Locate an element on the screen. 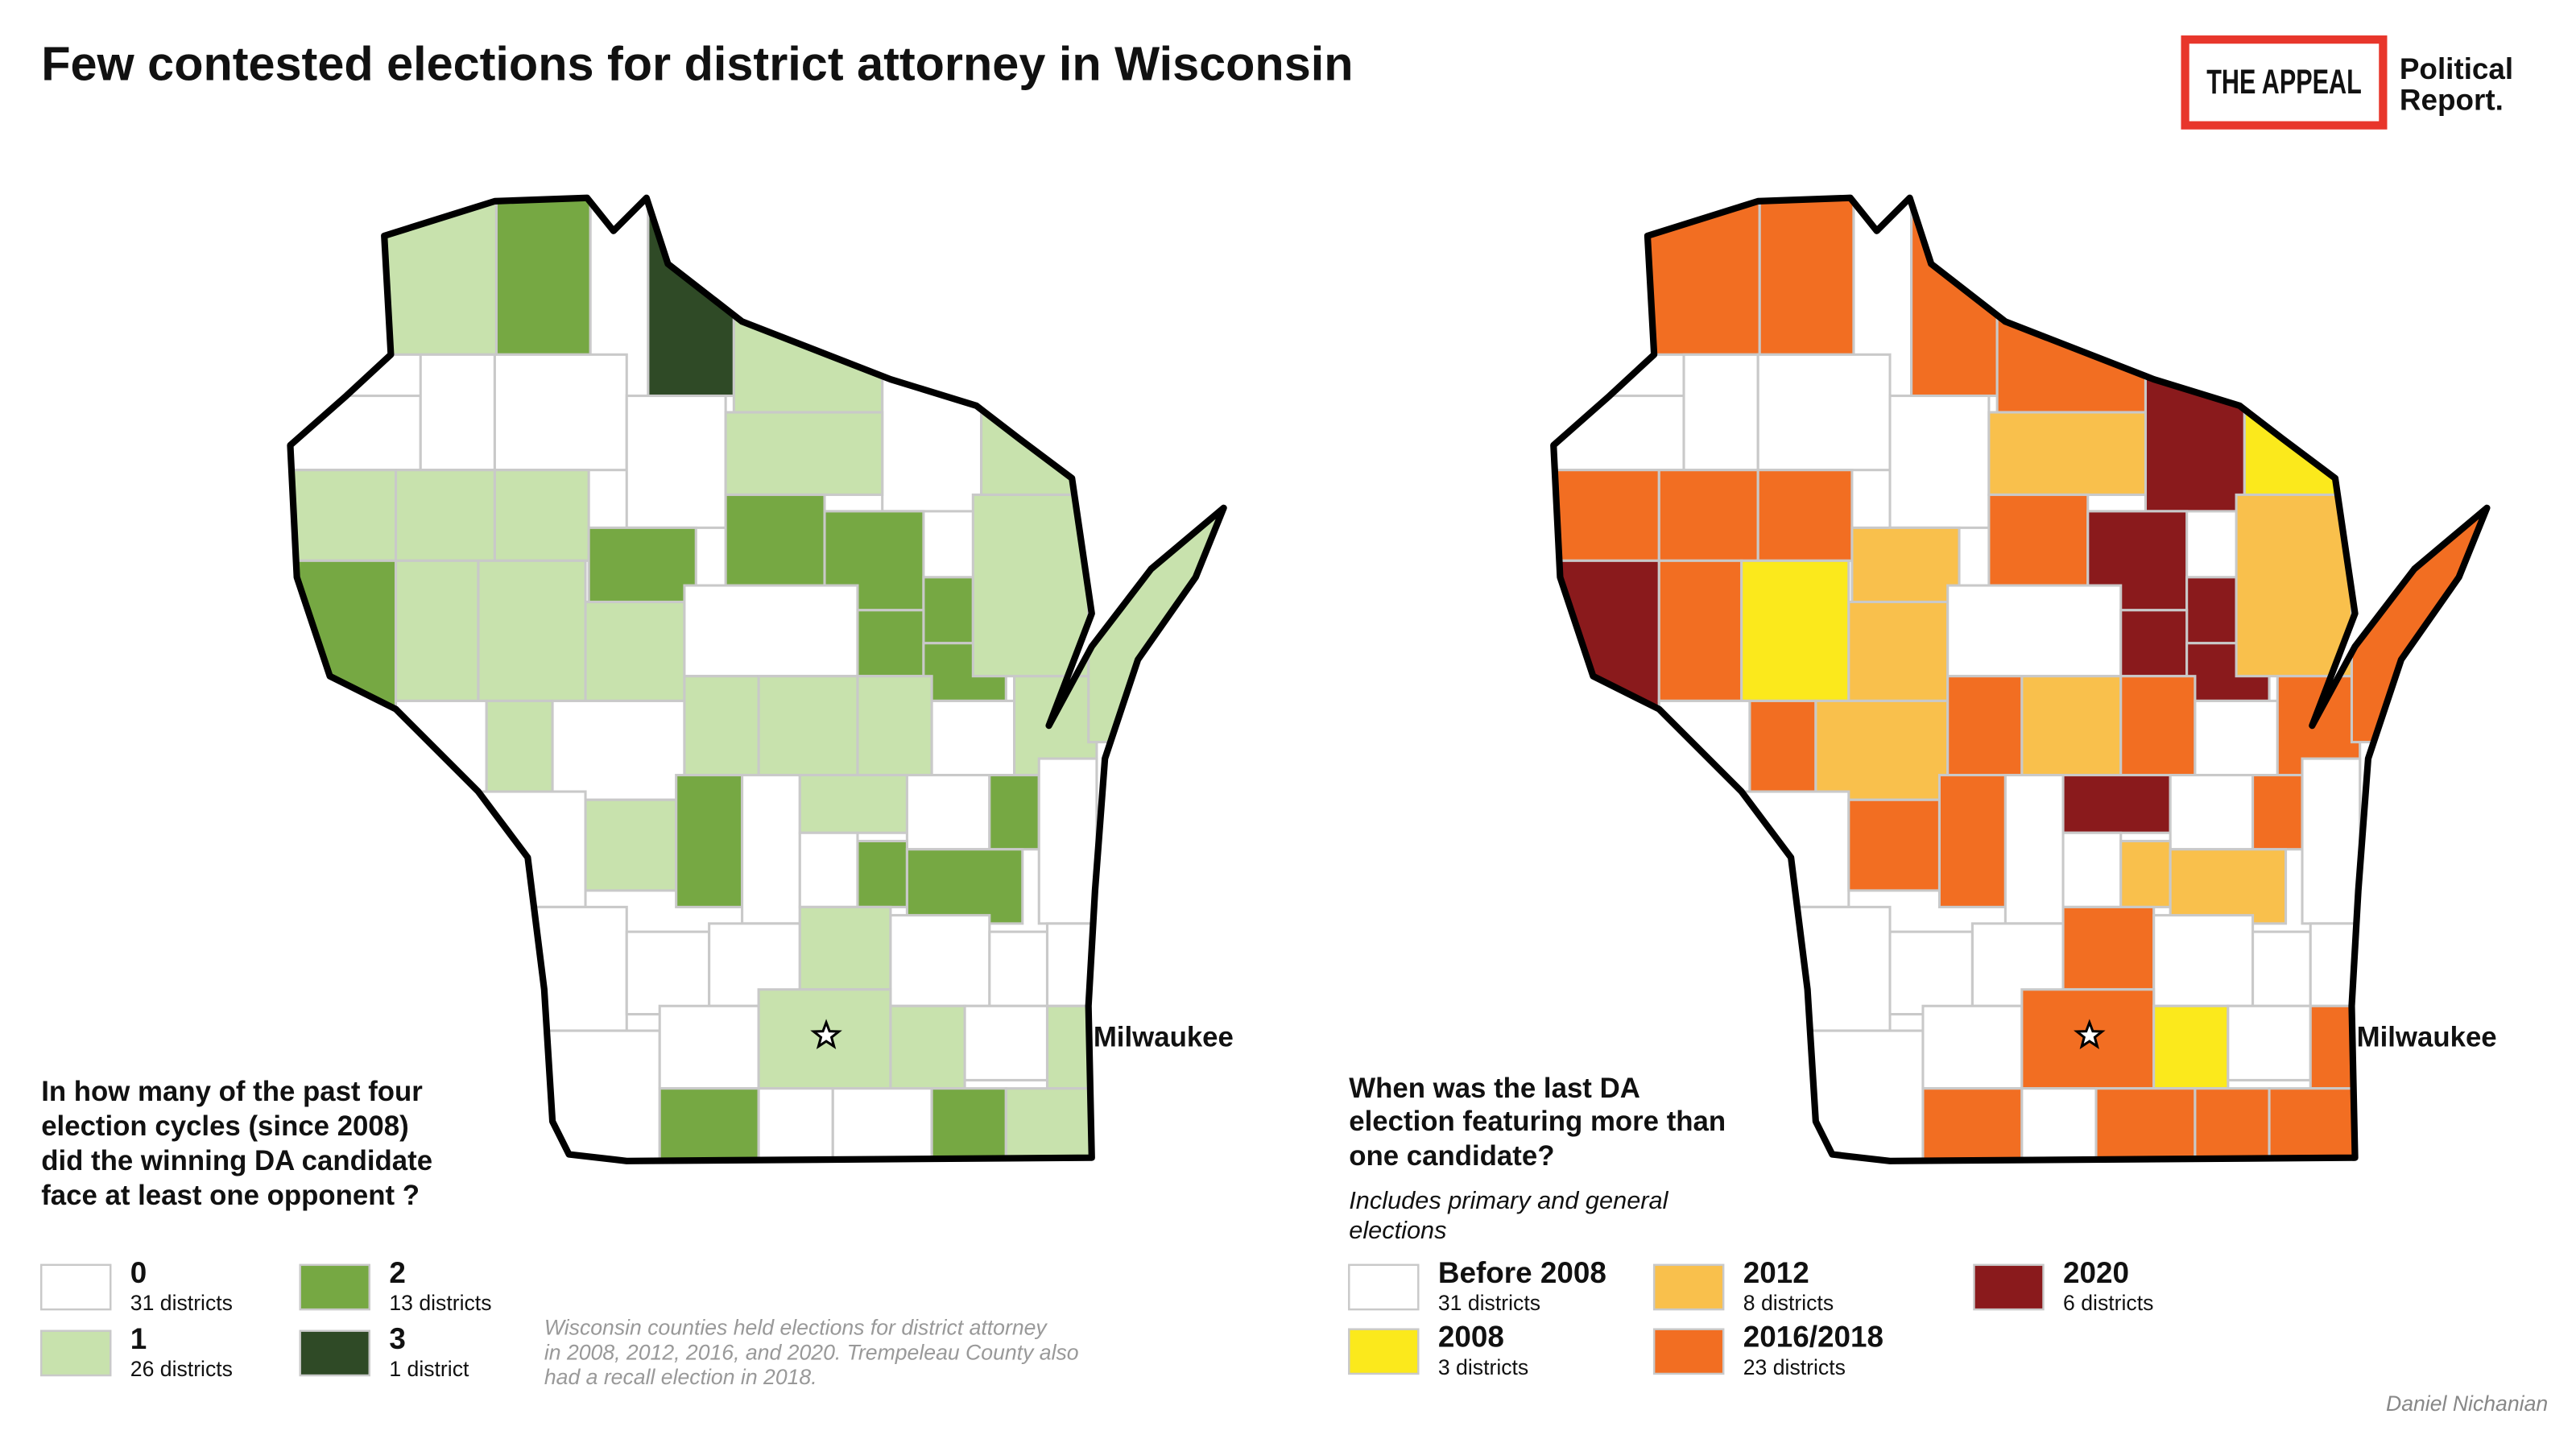 This screenshot has height=1443, width=2576. legend-label: 2012 is located at coordinates (1776, 1272).